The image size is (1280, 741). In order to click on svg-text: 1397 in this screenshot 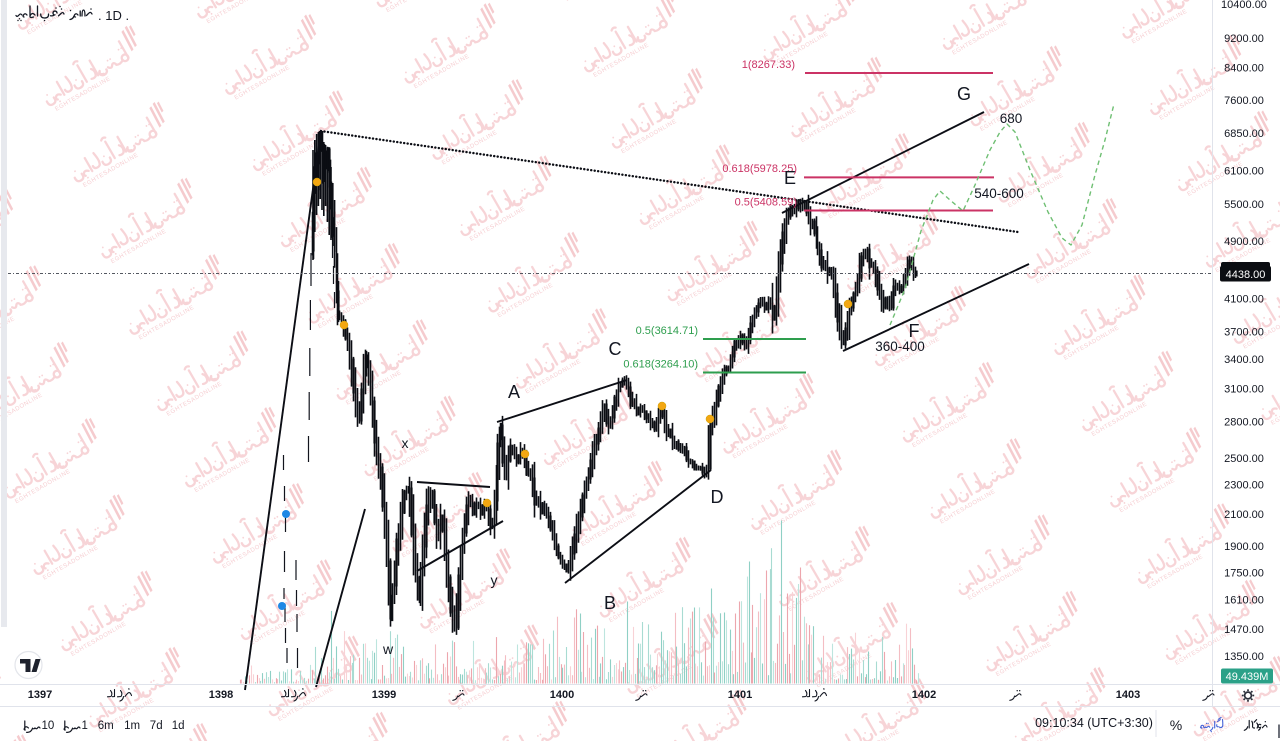, I will do `click(40, 695)`.